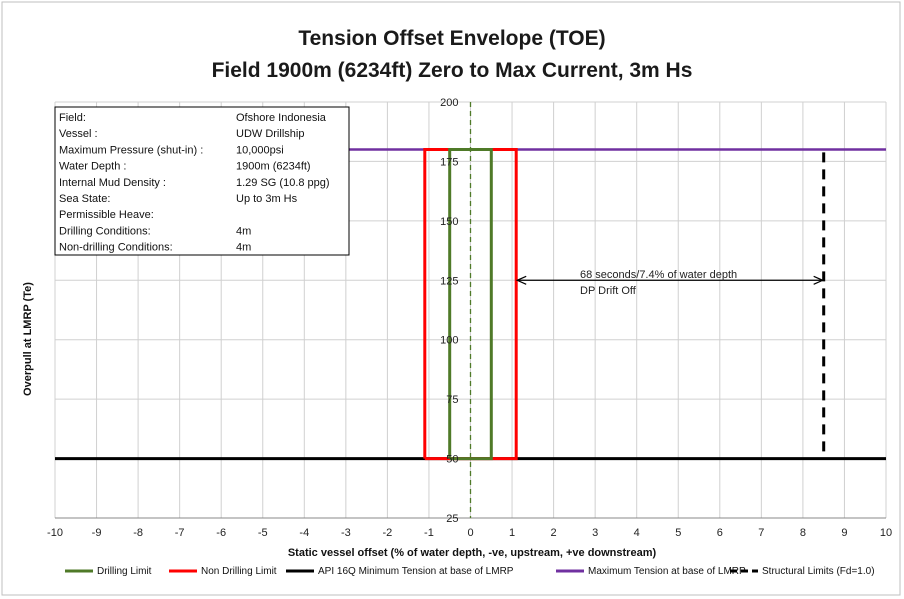  What do you see at coordinates (844, 533) in the screenshot?
I see `x-tick-label: 9` at bounding box center [844, 533].